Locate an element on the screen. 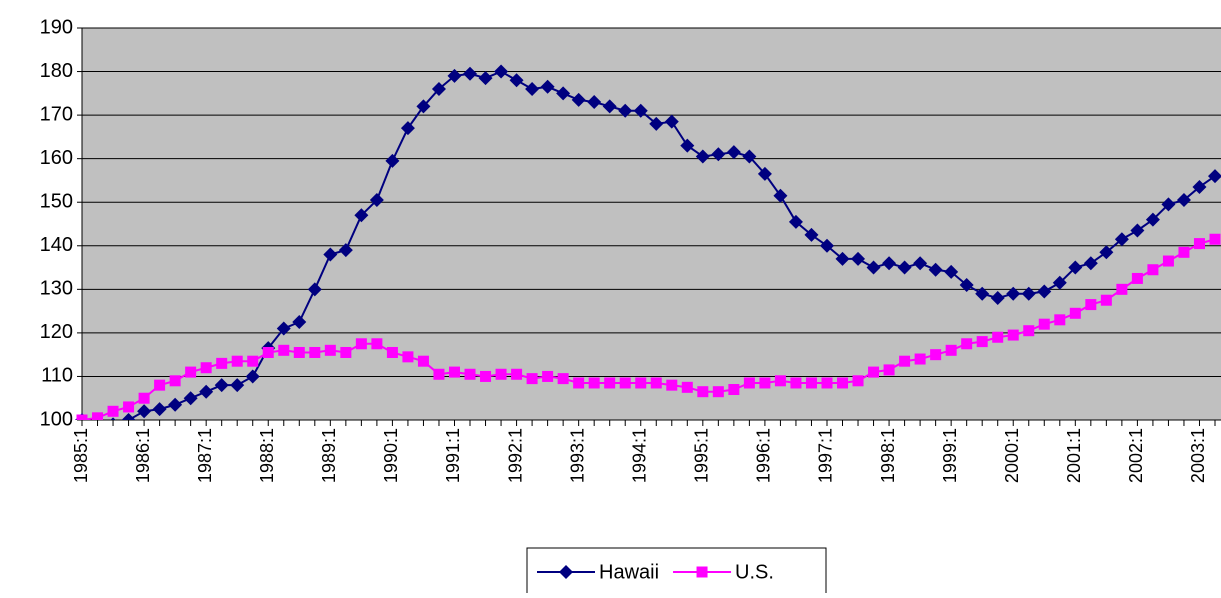 Image resolution: width=1221 pixels, height=598 pixels. y-tick-label: 160 is located at coordinates (56, 158).